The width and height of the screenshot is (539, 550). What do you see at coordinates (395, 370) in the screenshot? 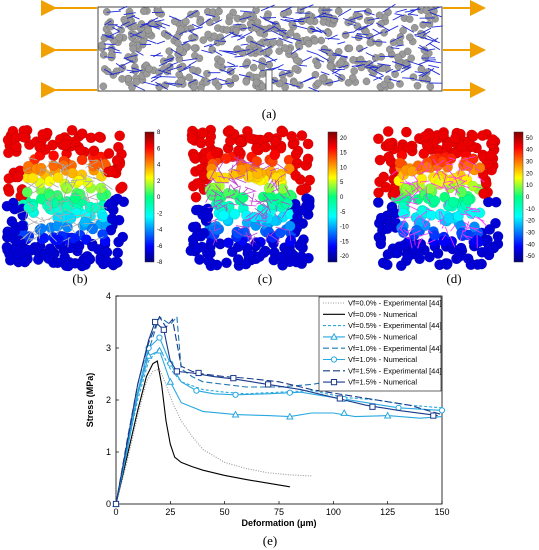
I see `legend-entry: Vf=1.5% - Experimental [44]` at bounding box center [395, 370].